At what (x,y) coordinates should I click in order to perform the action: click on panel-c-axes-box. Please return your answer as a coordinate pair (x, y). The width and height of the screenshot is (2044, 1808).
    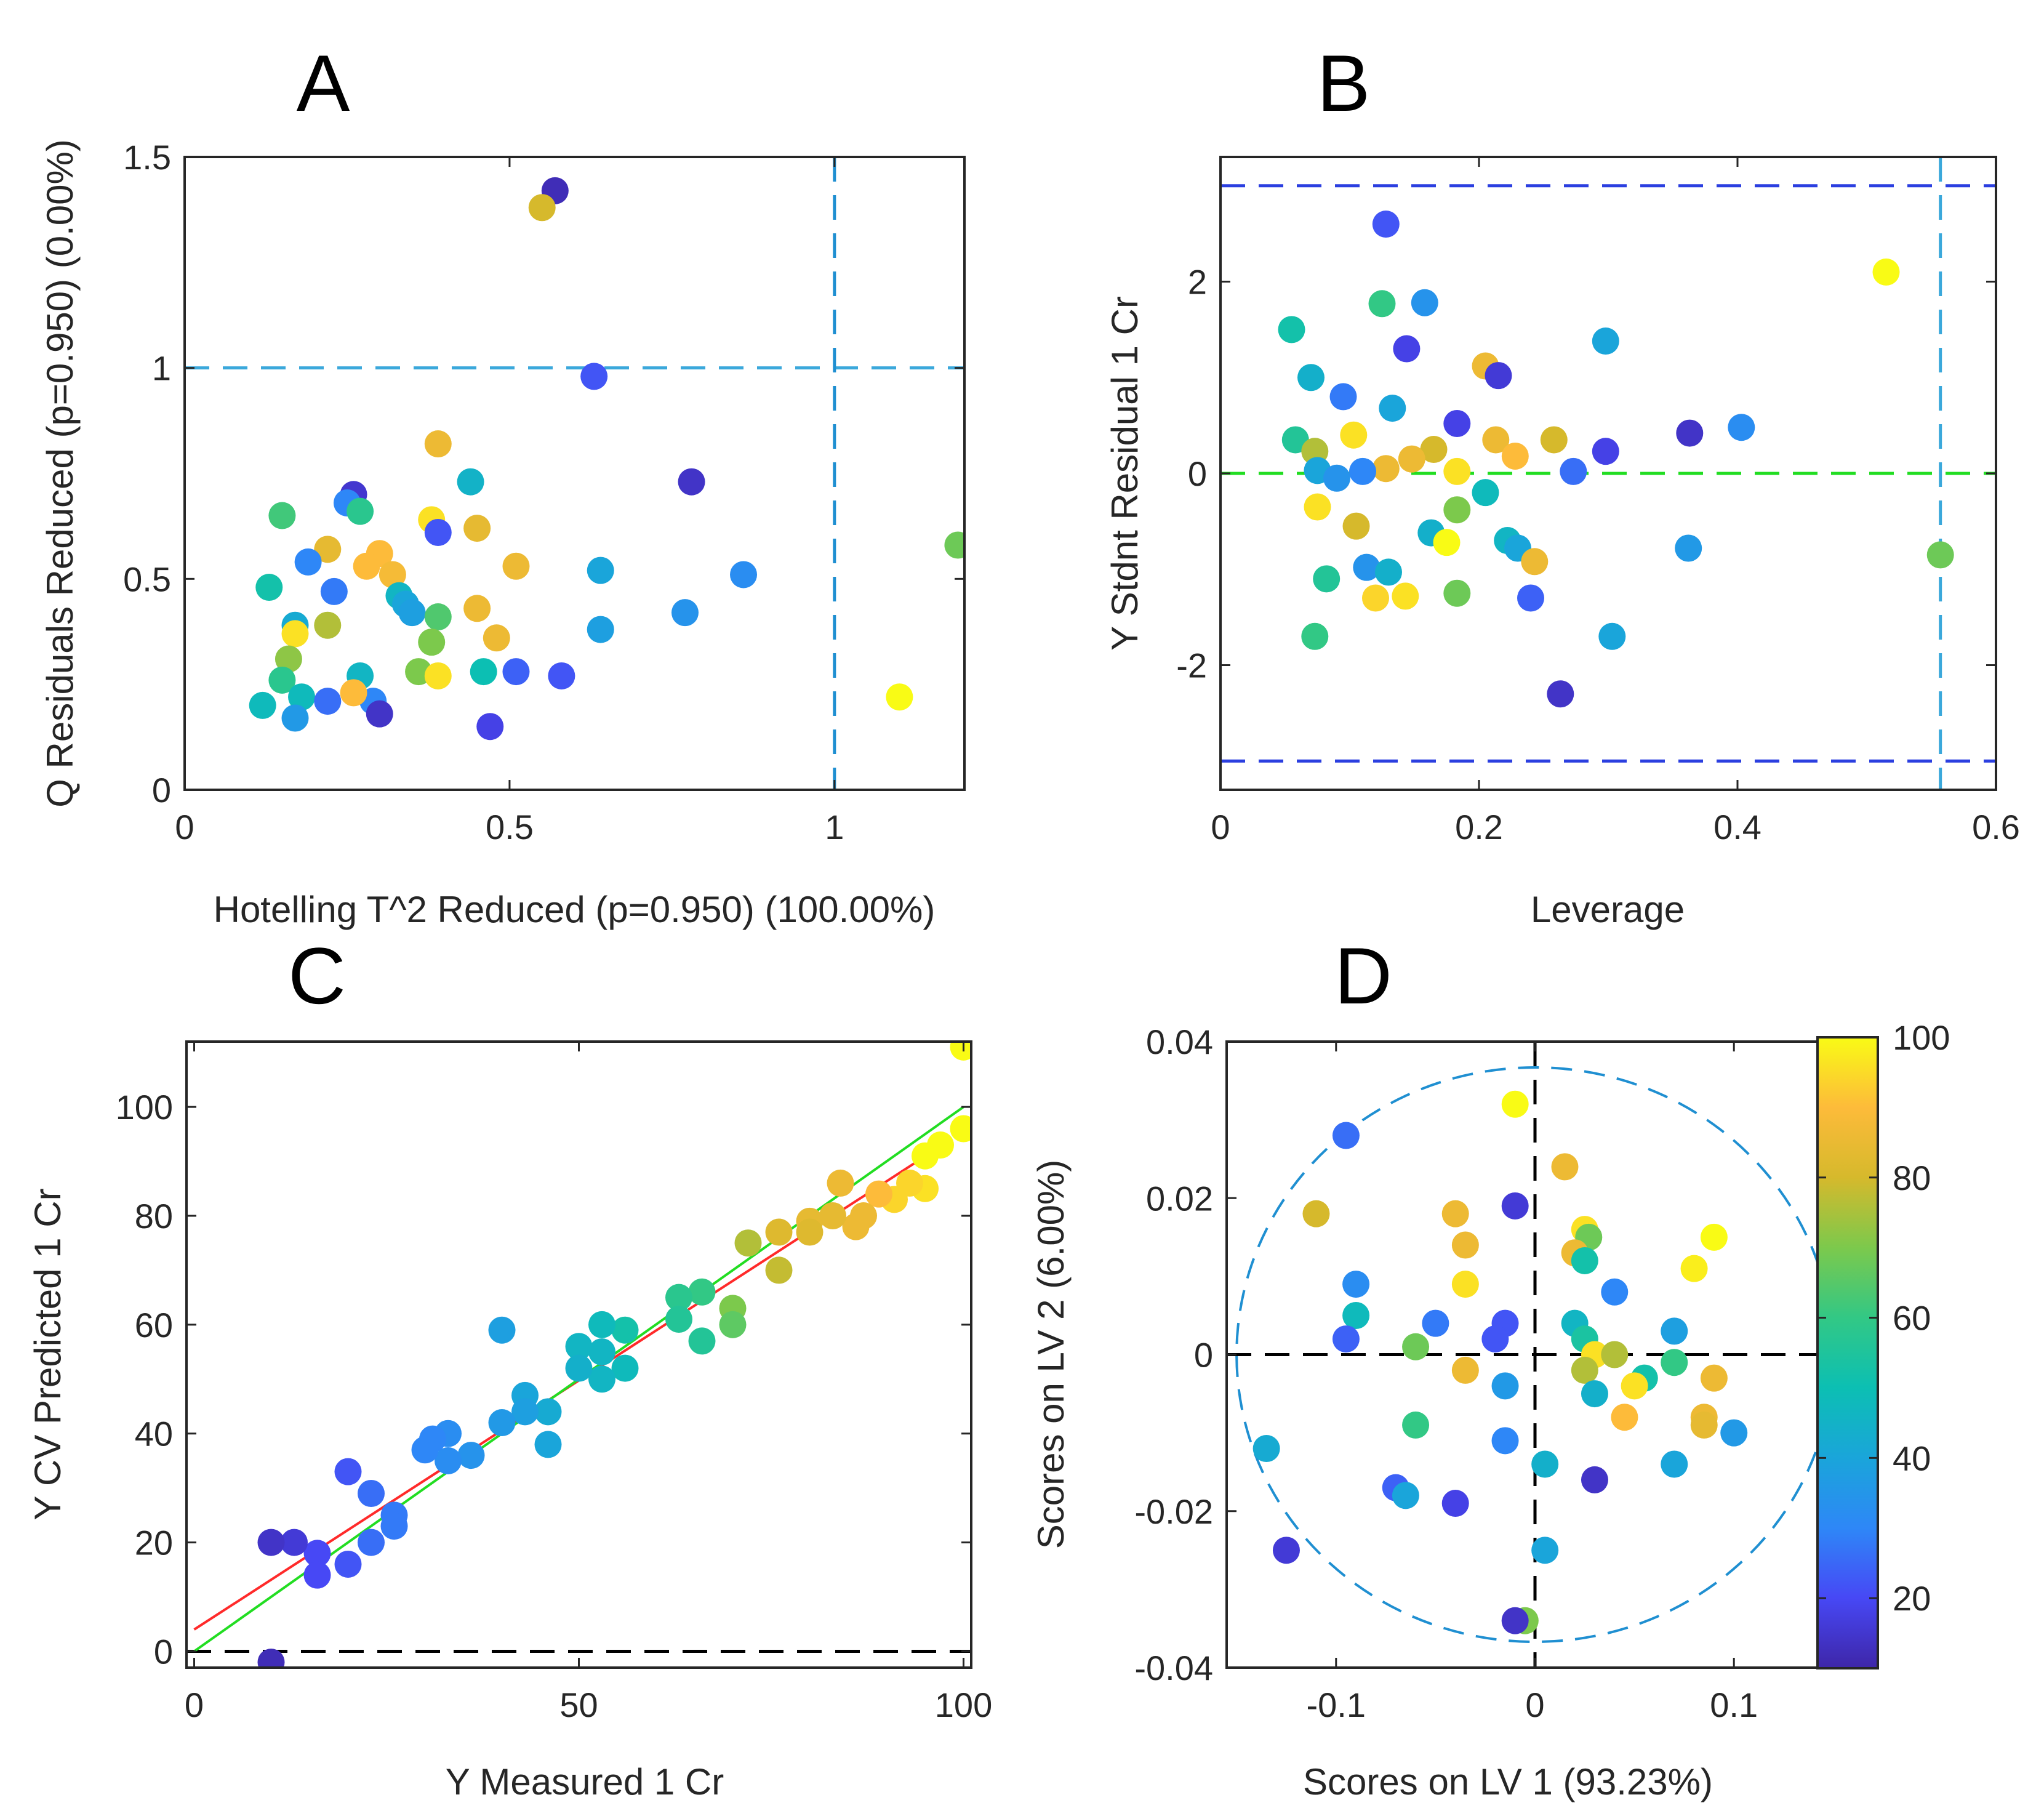
    Looking at the image, I should click on (578, 1354).